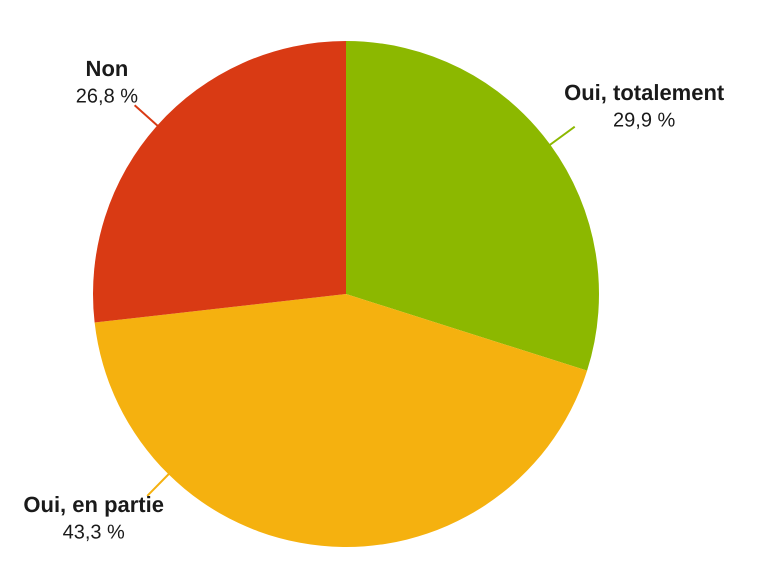 This screenshot has height=568, width=758. What do you see at coordinates (94, 532) in the screenshot?
I see `data-label: 43,3 %` at bounding box center [94, 532].